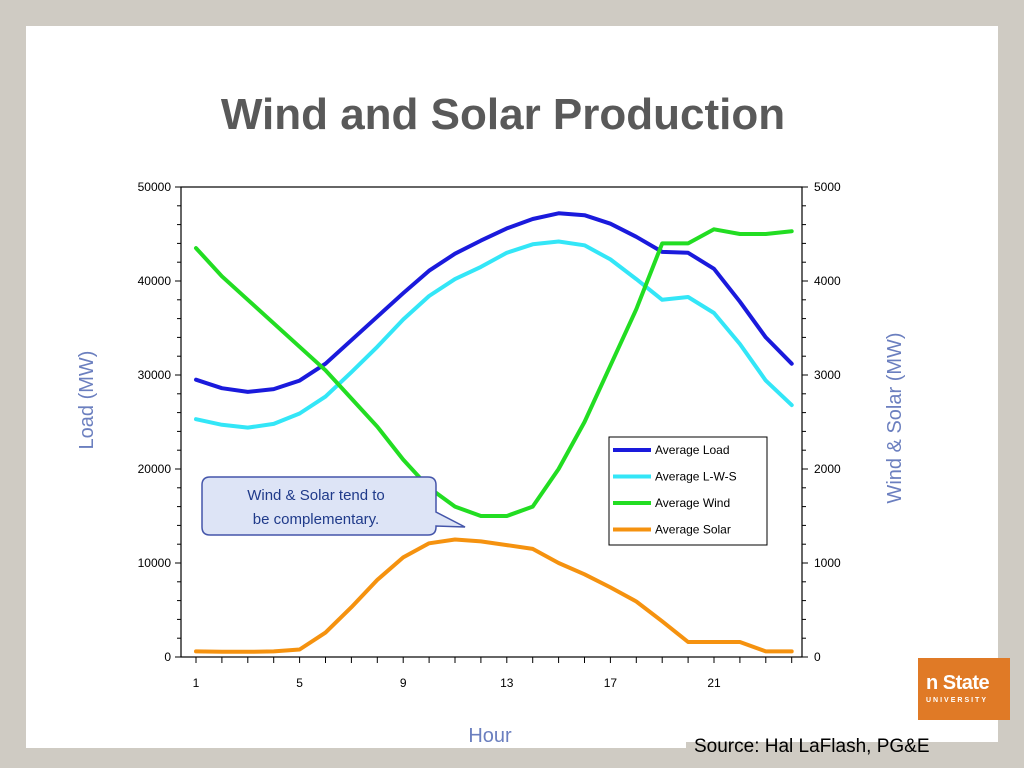 The width and height of the screenshot is (1024, 768). I want to click on legend-box, so click(688, 491).